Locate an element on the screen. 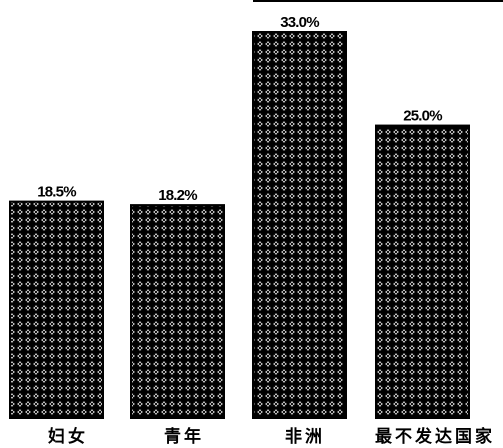  category-label-2: 青年 is located at coordinates (184, 436).